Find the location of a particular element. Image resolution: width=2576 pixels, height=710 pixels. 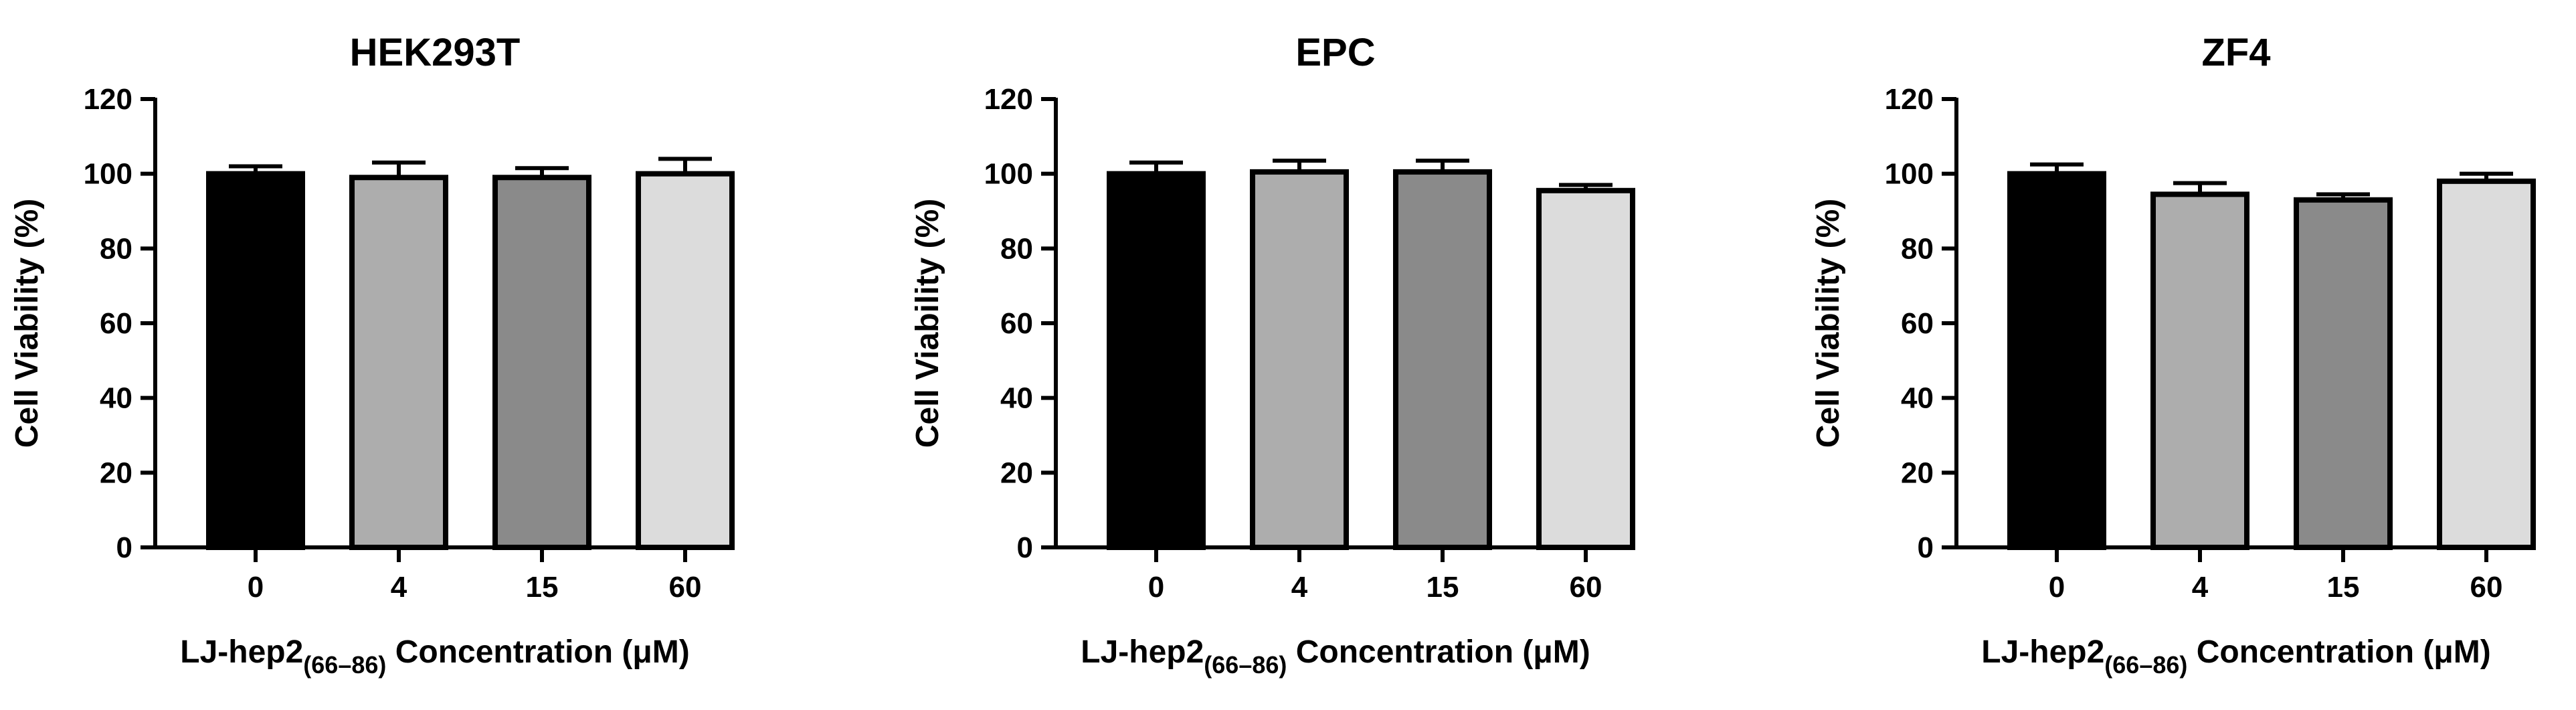

chart-title: ZF4 is located at coordinates (2235, 52).